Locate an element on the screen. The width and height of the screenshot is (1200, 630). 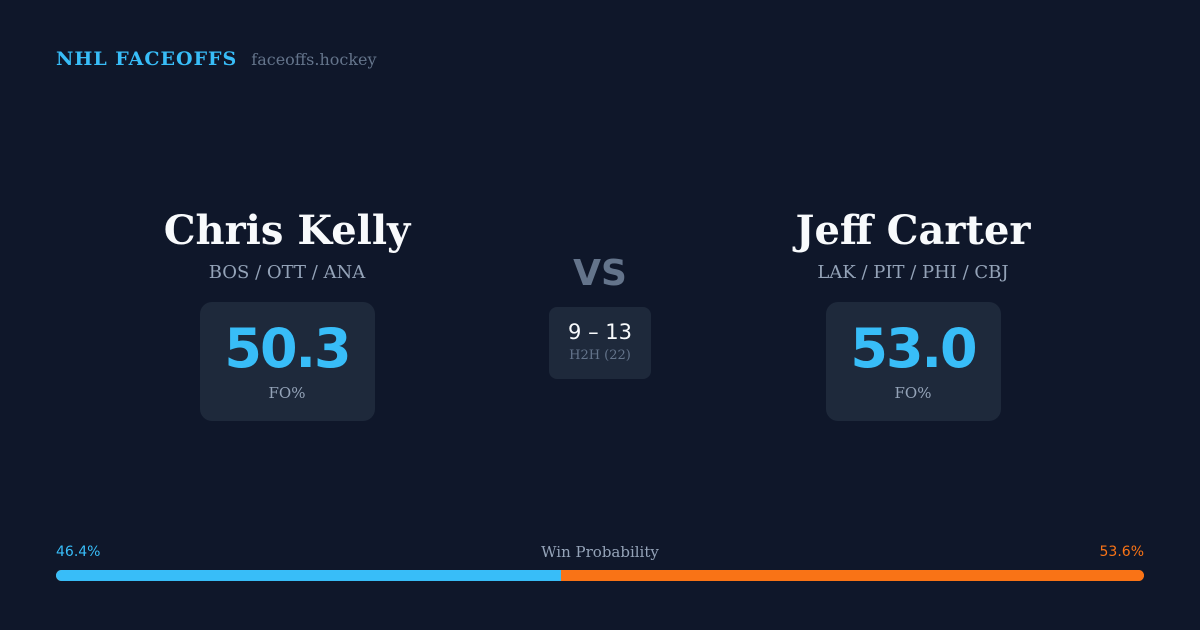
player-right-teams: LAK / PIT / PHI / CBJ is located at coordinates (913, 272).